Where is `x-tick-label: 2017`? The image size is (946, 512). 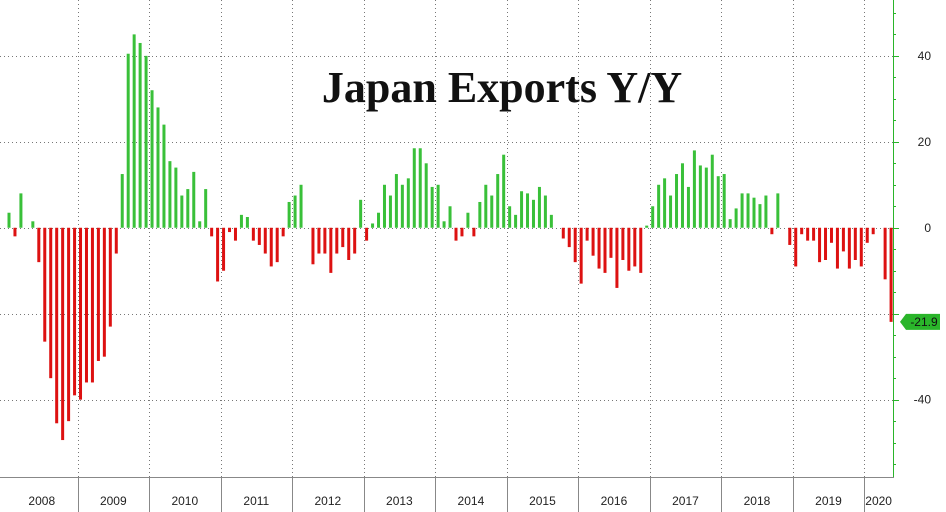
x-tick-label: 2017 is located at coordinates (685, 501).